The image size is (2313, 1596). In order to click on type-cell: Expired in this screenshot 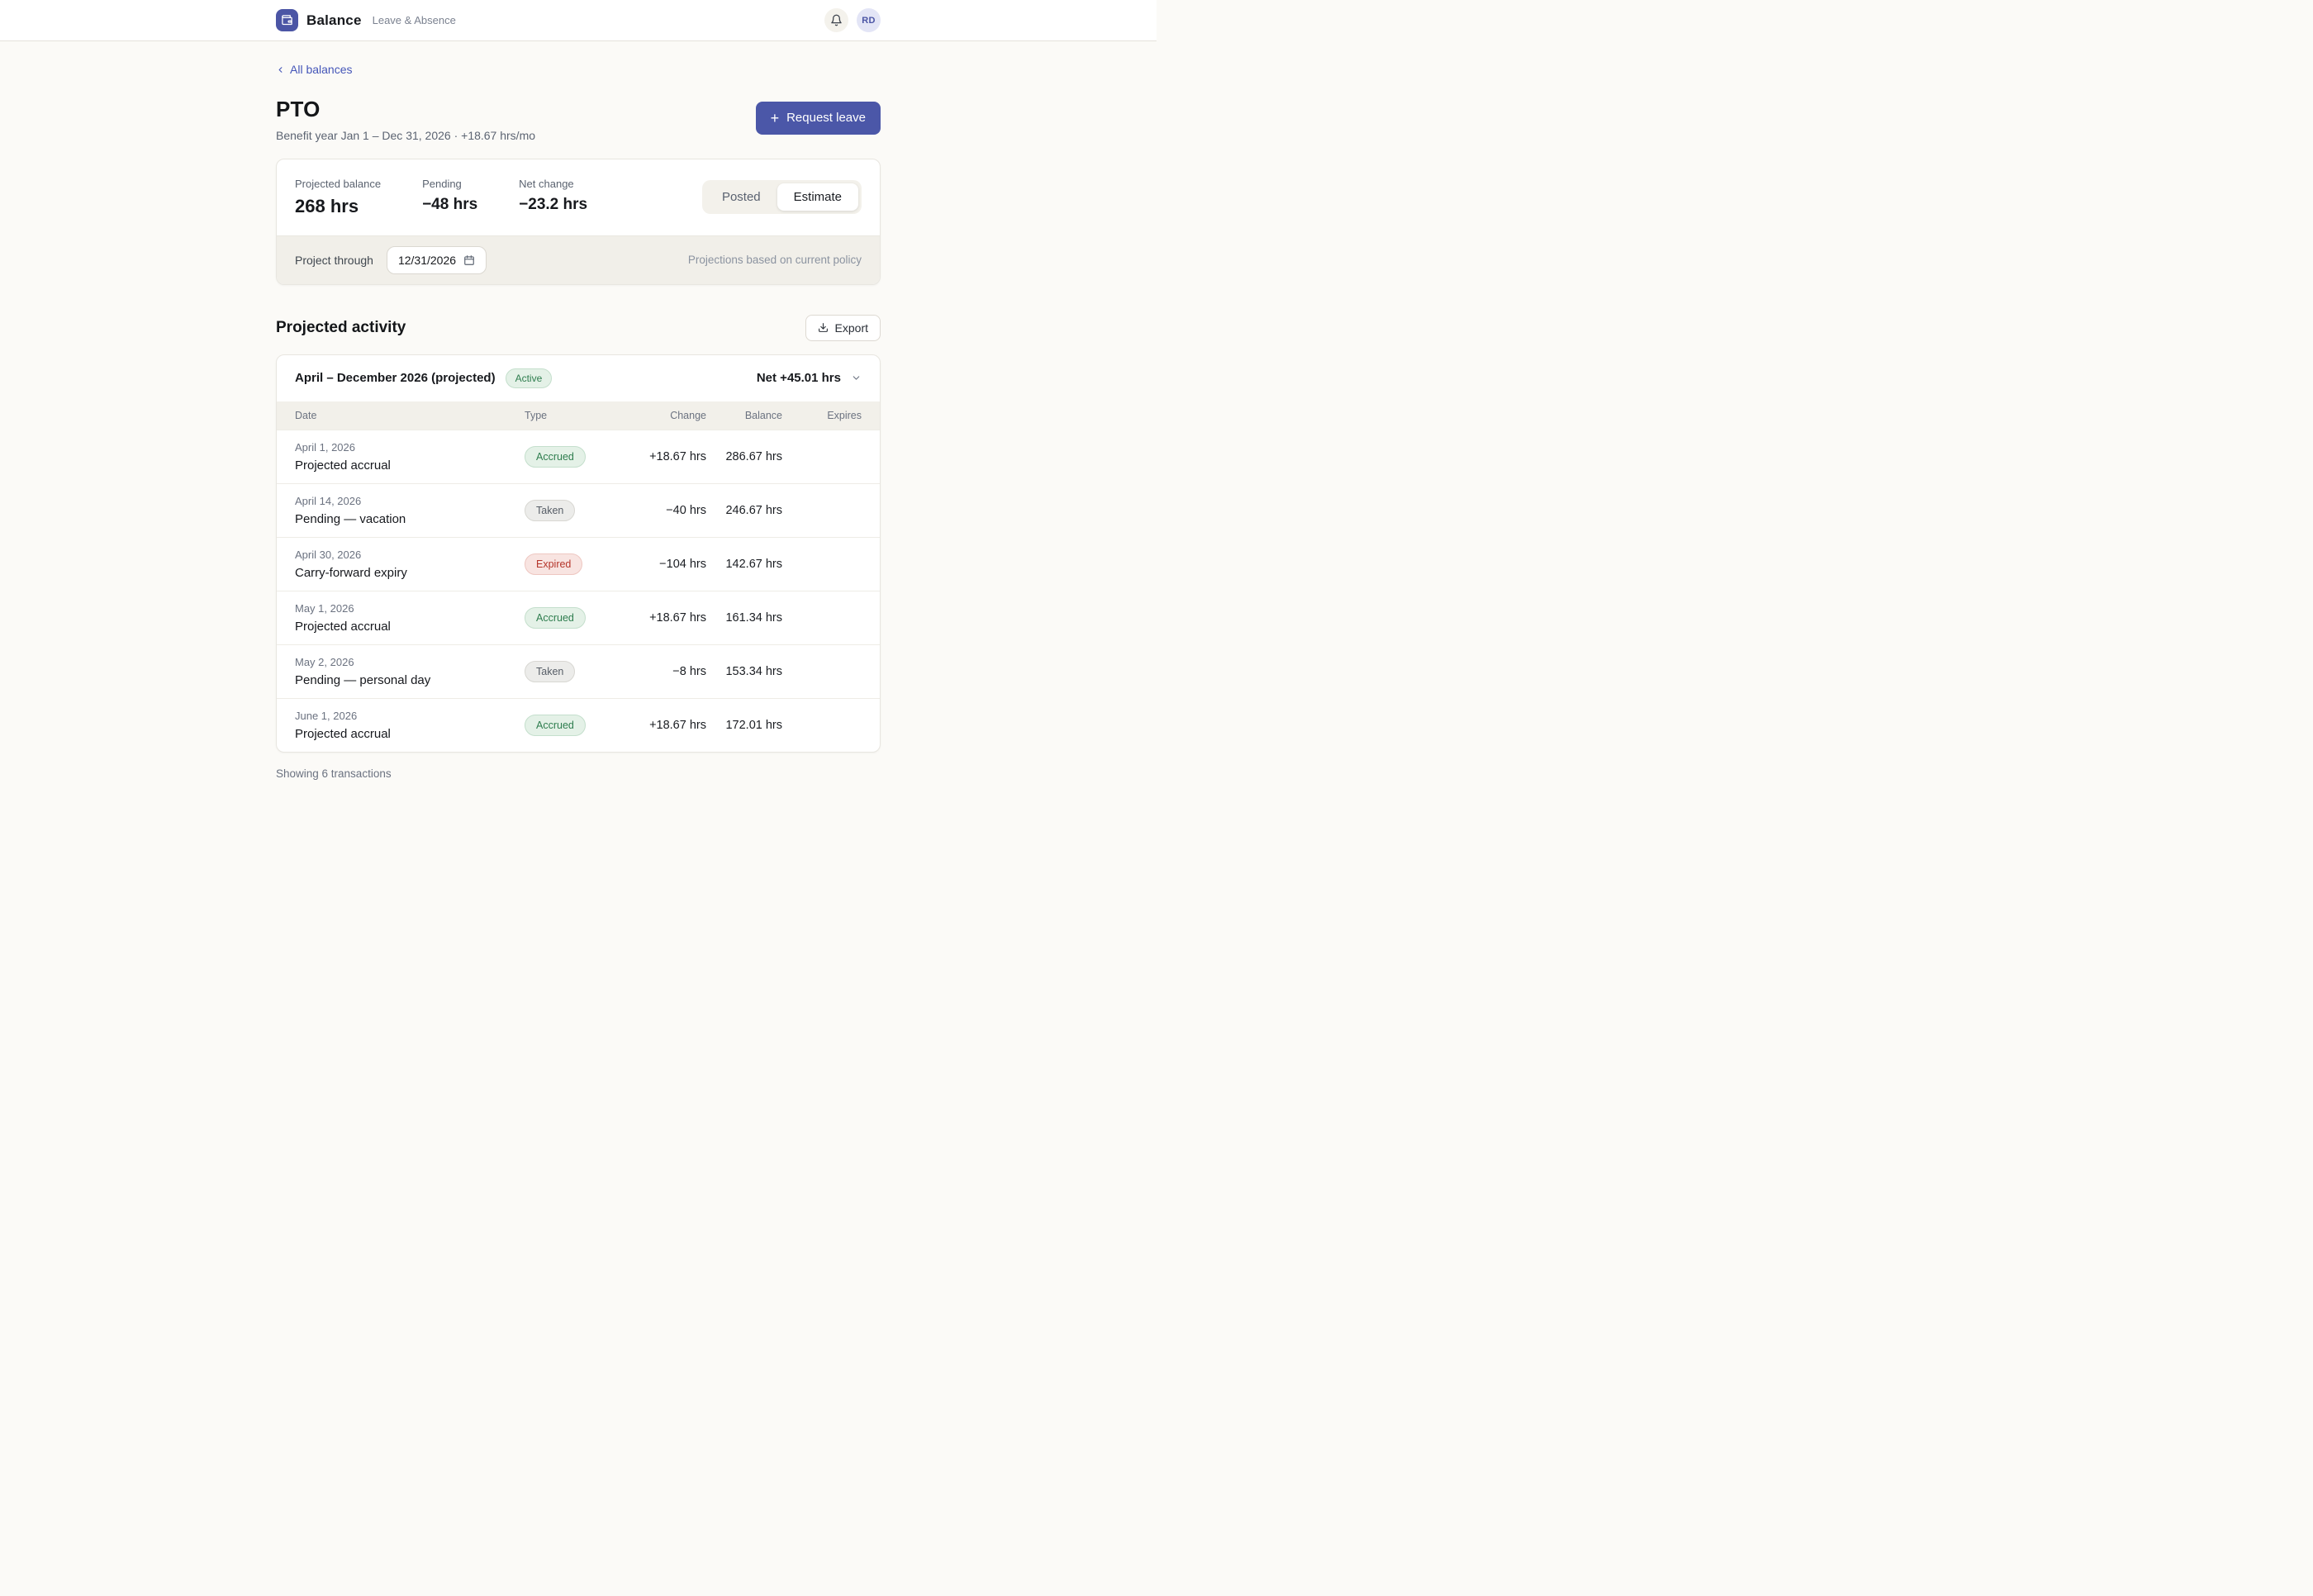, I will do `click(574, 564)`.